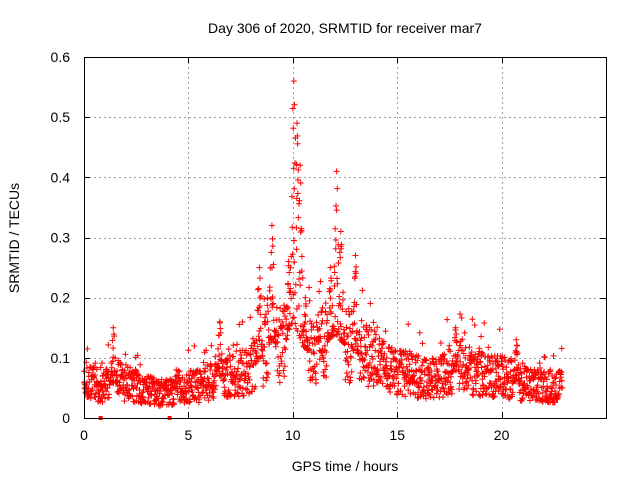  I want to click on y-tick-label: 0.2, so click(61, 298).